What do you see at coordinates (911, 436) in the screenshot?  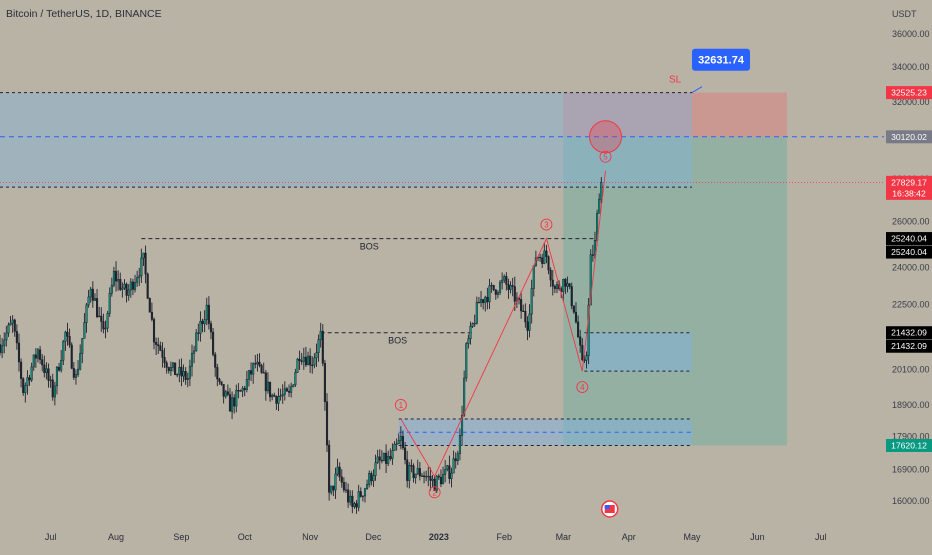 I see `price-tick-label: 17900.00` at bounding box center [911, 436].